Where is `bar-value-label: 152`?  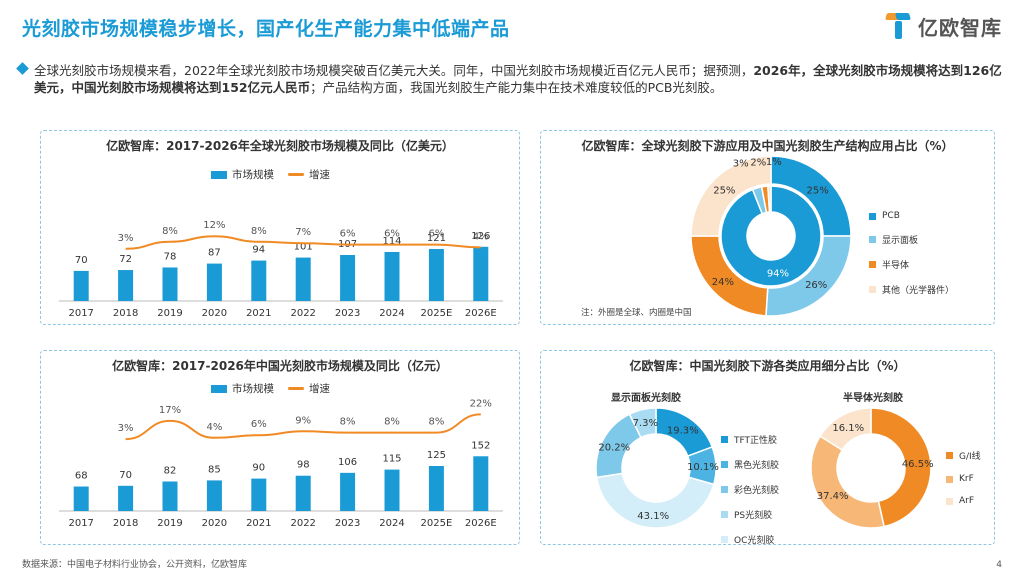
bar-value-label: 152 is located at coordinates (480, 445).